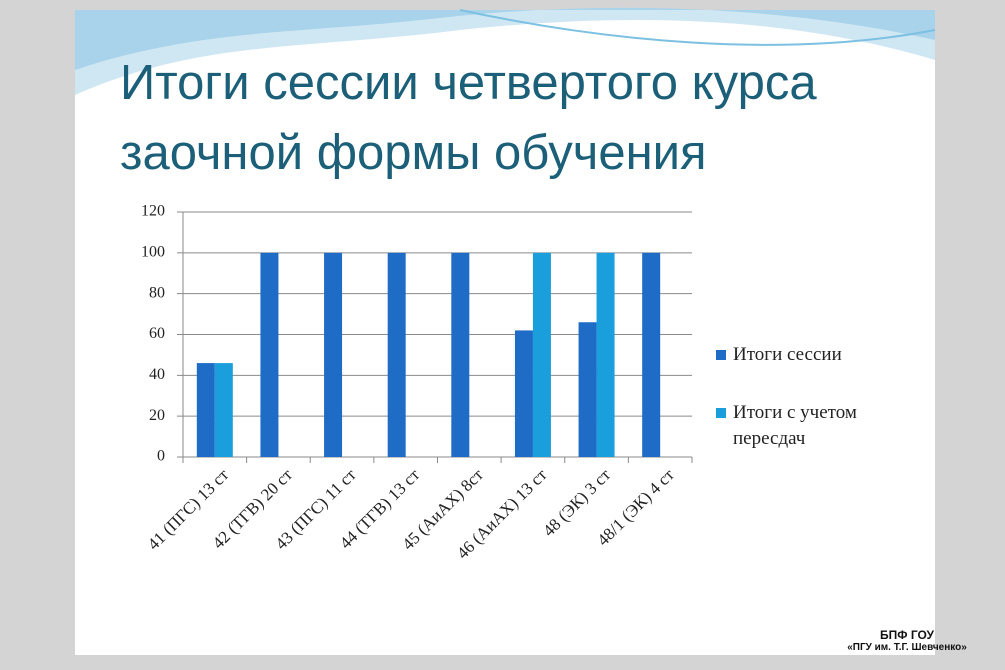  I want to click on y-tick-label: 100, so click(153, 252).